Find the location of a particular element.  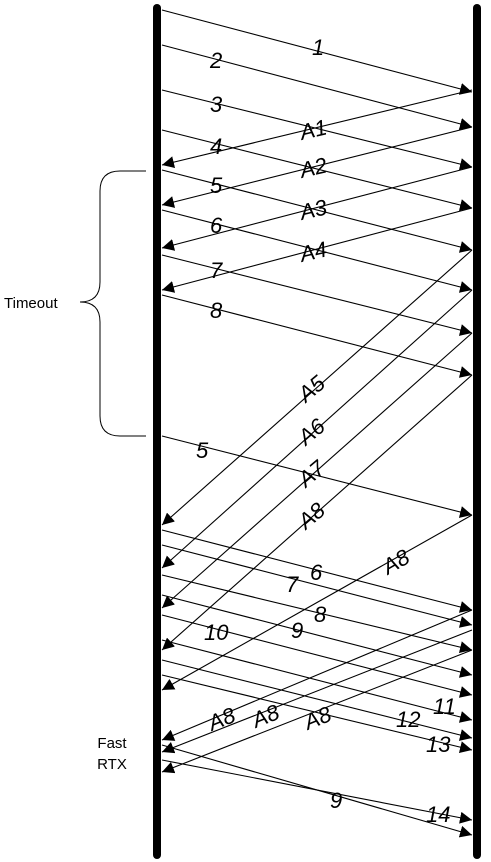

ack-a3-label: A3 is located at coordinates (313, 209).